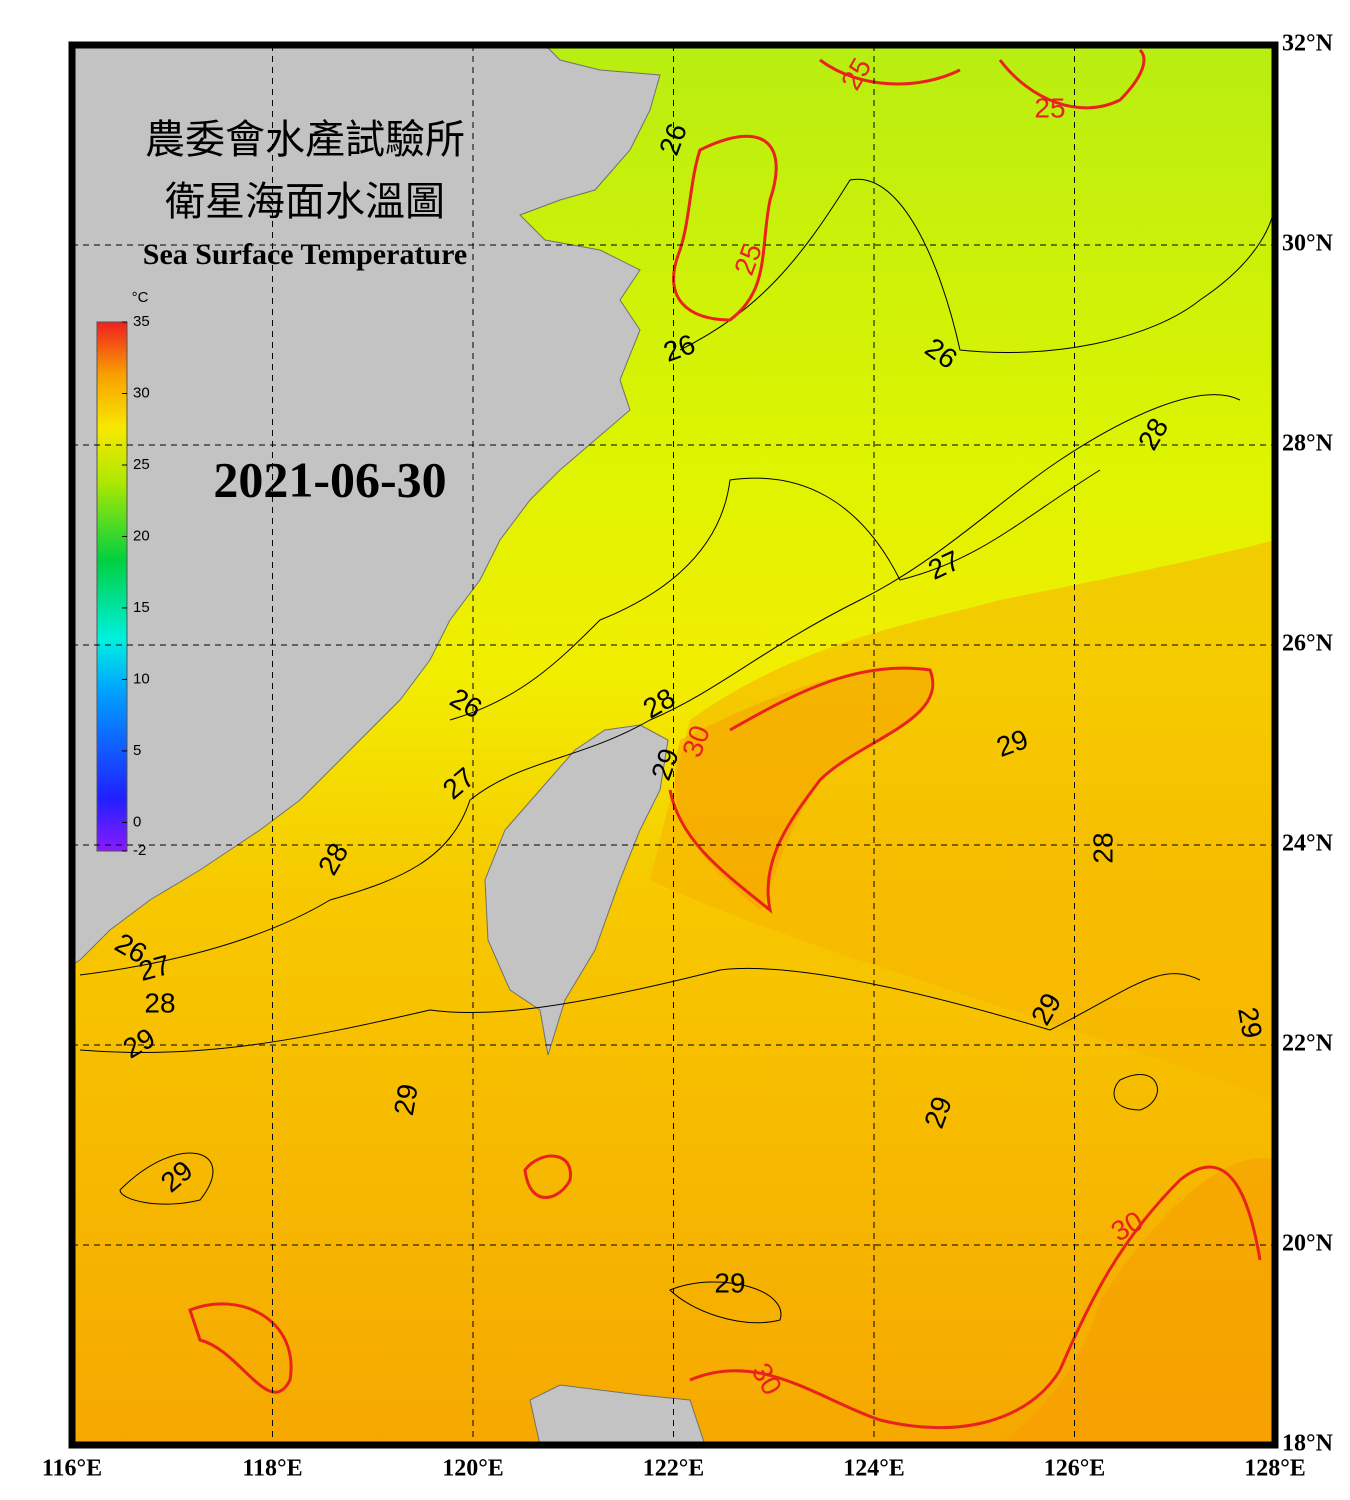 The width and height of the screenshot is (1350, 1500). I want to click on y-tick-label: 20°N, so click(1308, 1244).